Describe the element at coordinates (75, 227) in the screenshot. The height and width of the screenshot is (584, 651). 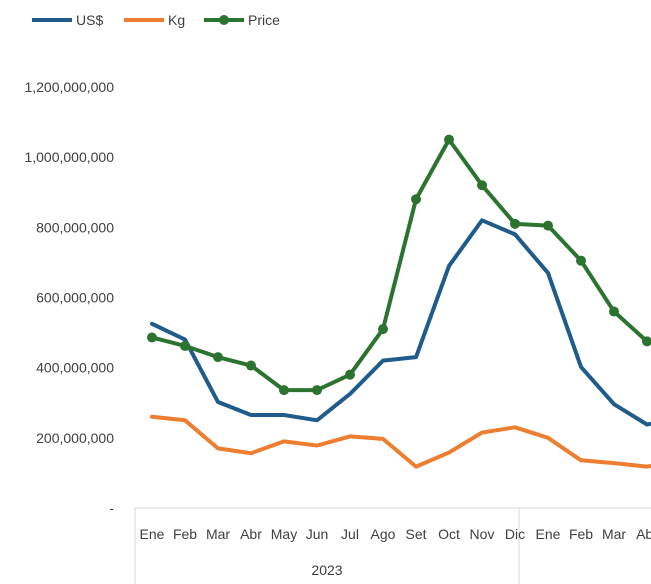
I see `y-tick-label: 800,000,000` at that location.